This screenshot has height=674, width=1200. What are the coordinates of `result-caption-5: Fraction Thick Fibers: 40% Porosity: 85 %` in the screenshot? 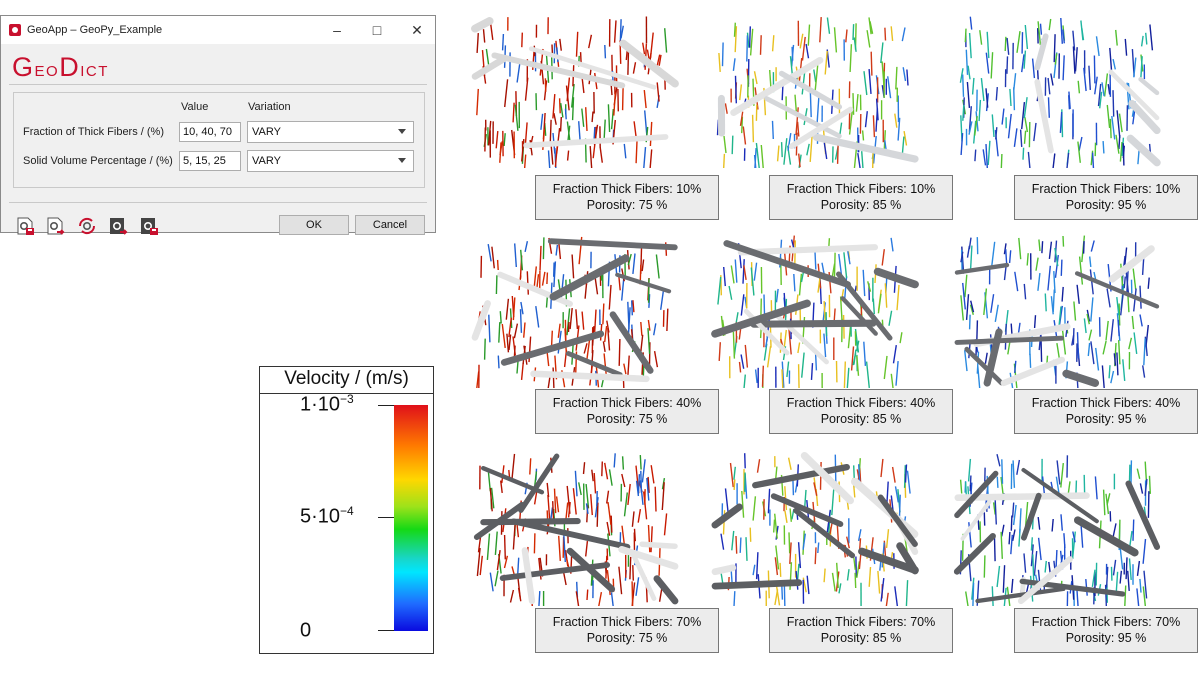 It's located at (861, 411).